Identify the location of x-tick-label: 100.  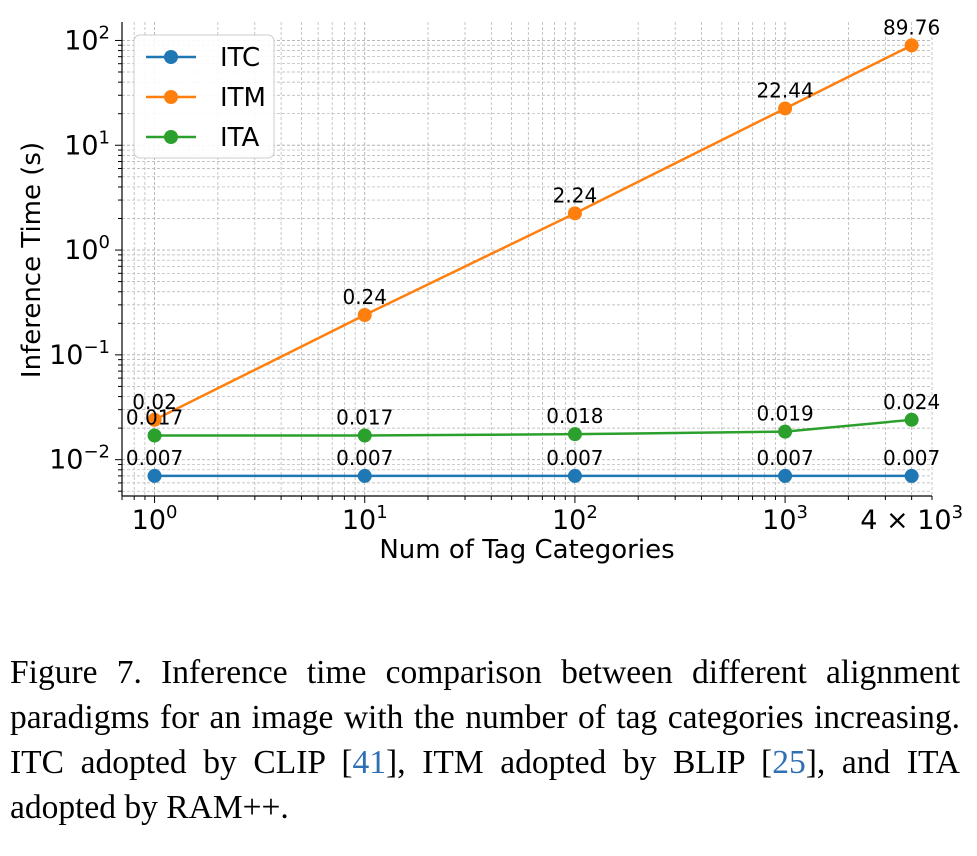
(155, 519).